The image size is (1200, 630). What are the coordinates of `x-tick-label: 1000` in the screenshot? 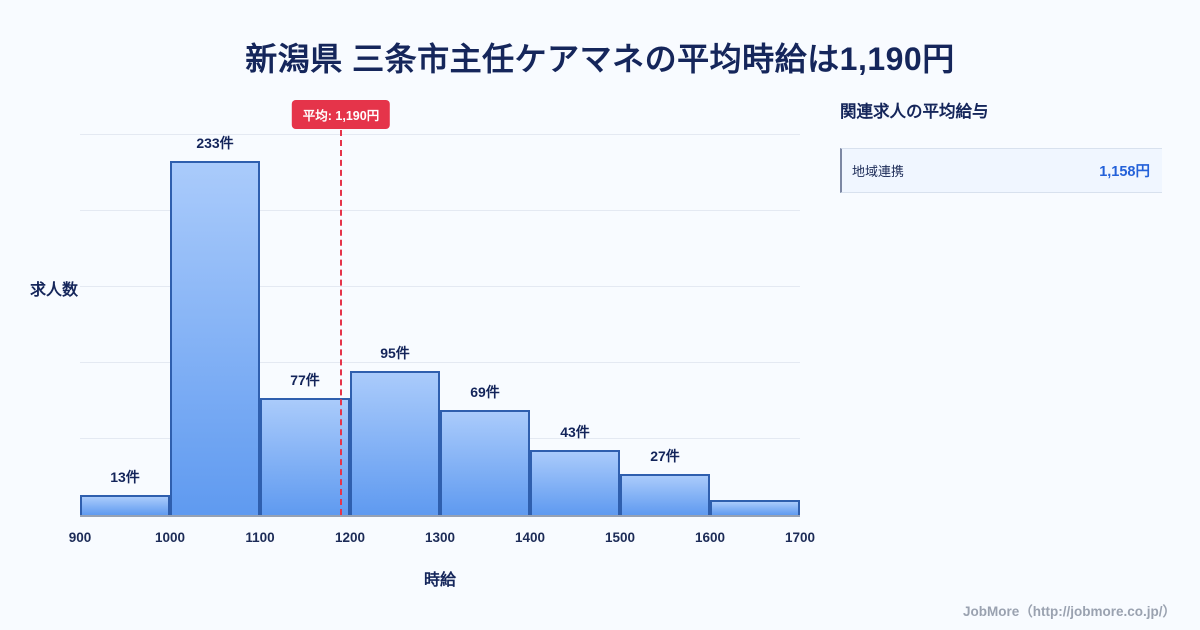 It's located at (170, 537).